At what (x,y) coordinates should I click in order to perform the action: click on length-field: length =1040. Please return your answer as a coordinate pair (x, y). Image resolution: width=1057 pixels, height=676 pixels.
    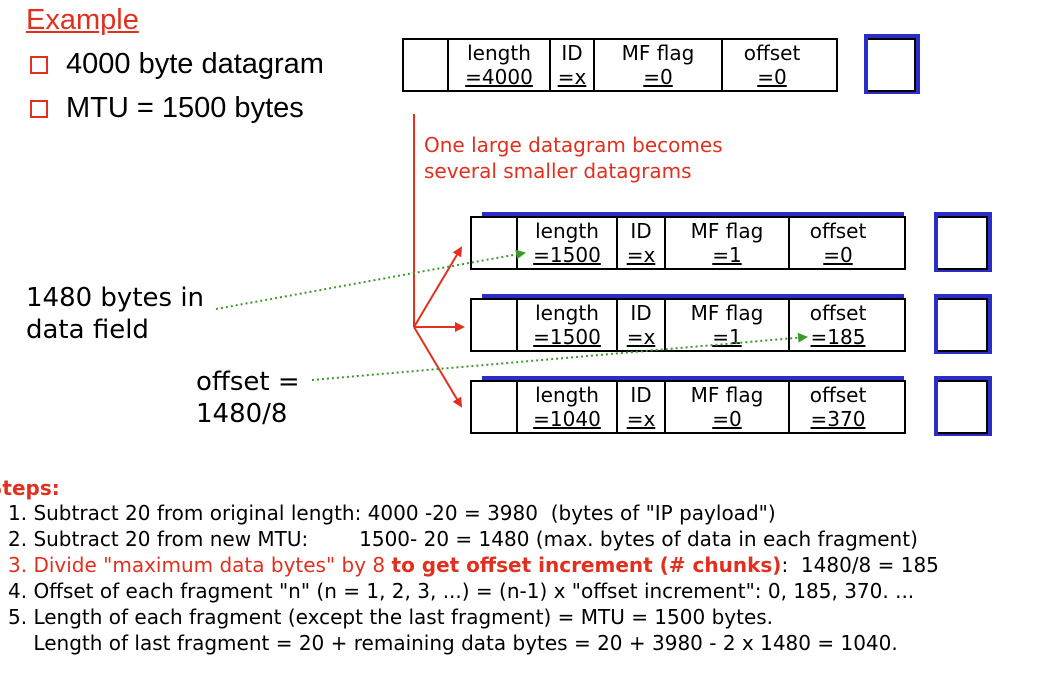
    Looking at the image, I should click on (566, 407).